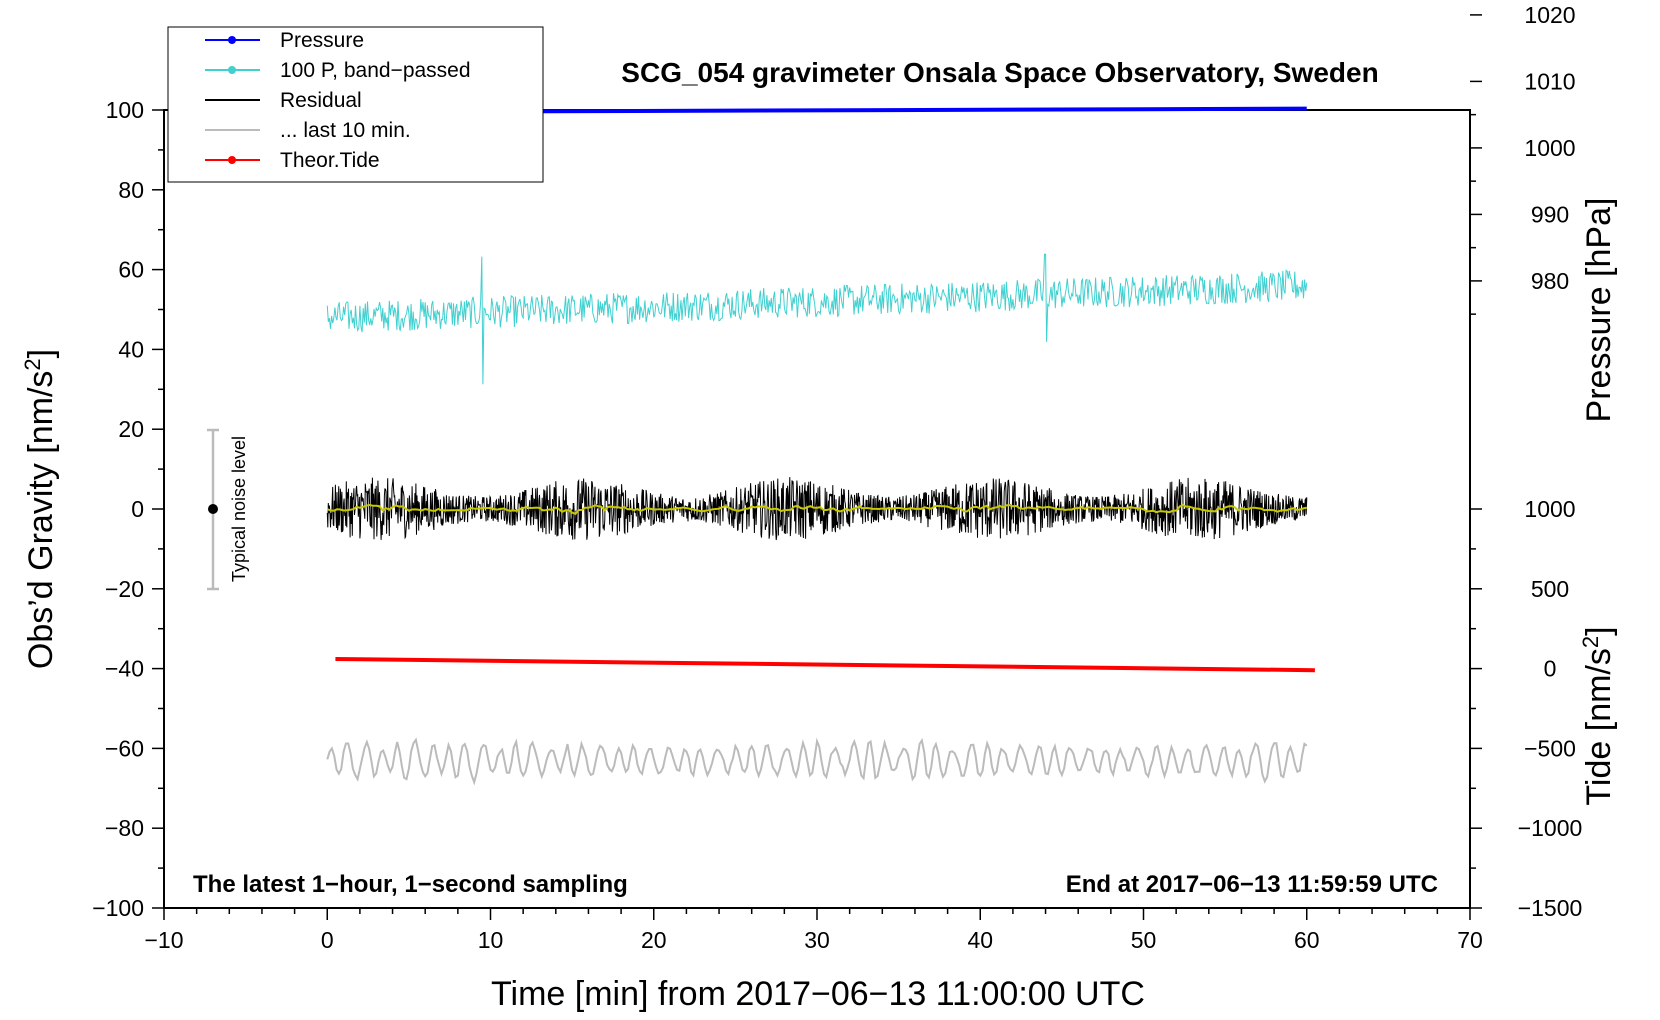 Image resolution: width=1660 pixels, height=1020 pixels. I want to click on x-tick-label: 70, so click(1470, 940).